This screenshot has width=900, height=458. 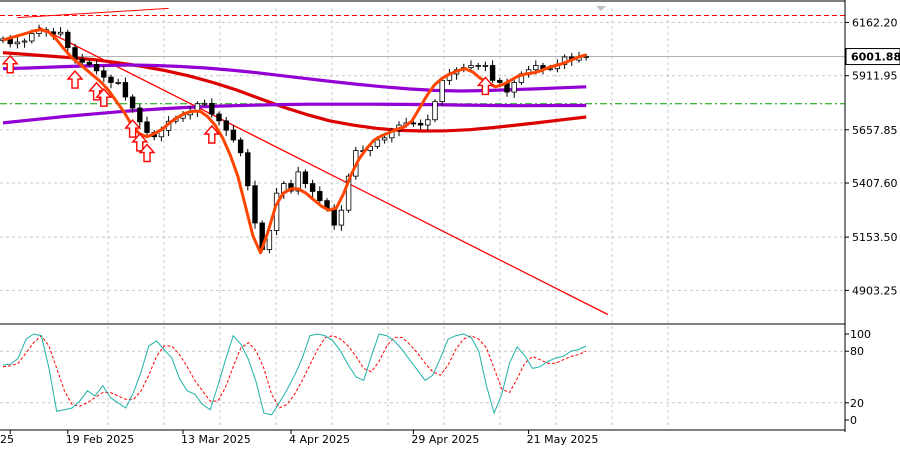 I want to click on price-tick-label: 4903.25, so click(x=875, y=290).